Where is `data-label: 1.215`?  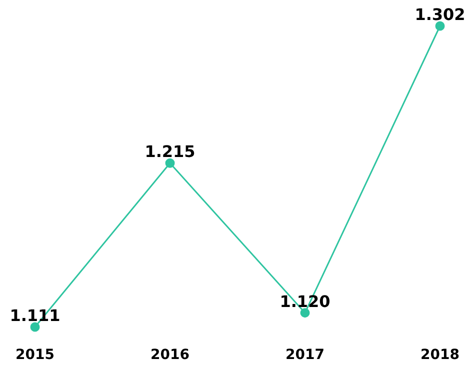 data-label: 1.215 is located at coordinates (170, 152).